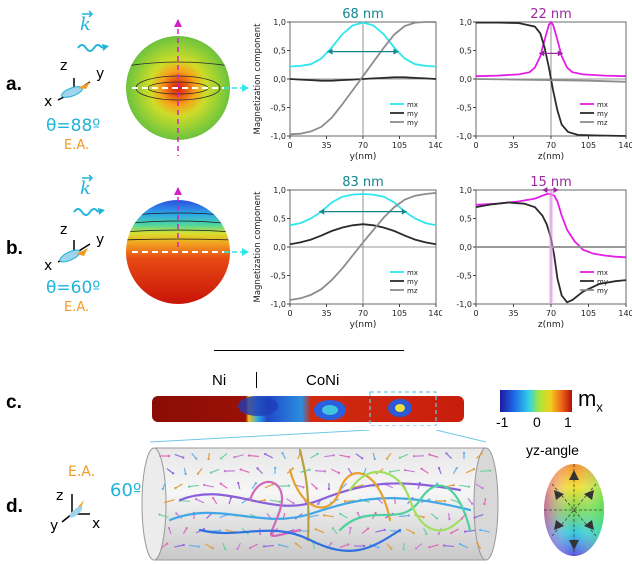 This screenshot has height=564, width=632. What do you see at coordinates (76, 250) in the screenshot?
I see `axes-triad-b: z y x` at bounding box center [76, 250].